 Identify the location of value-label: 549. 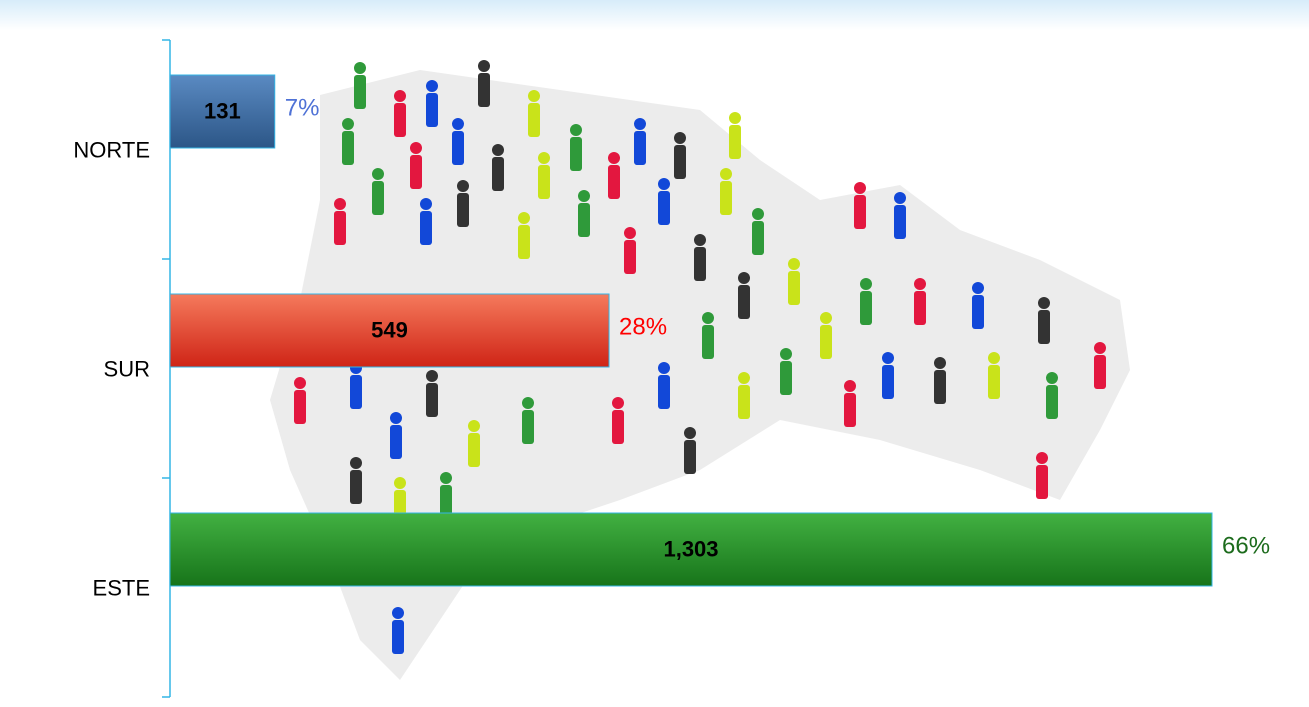
(389, 329).